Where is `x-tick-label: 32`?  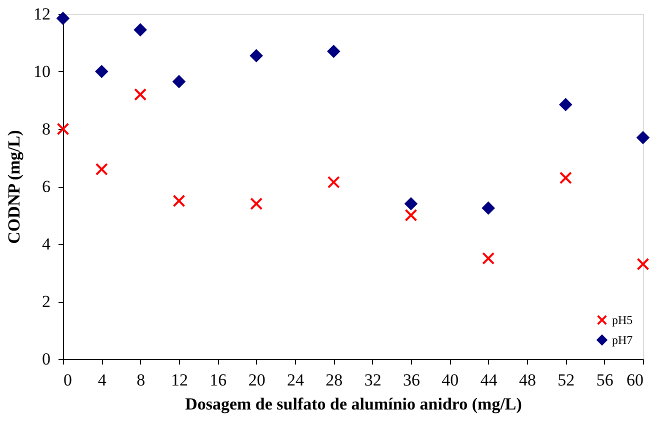
x-tick-label: 32 is located at coordinates (373, 380).